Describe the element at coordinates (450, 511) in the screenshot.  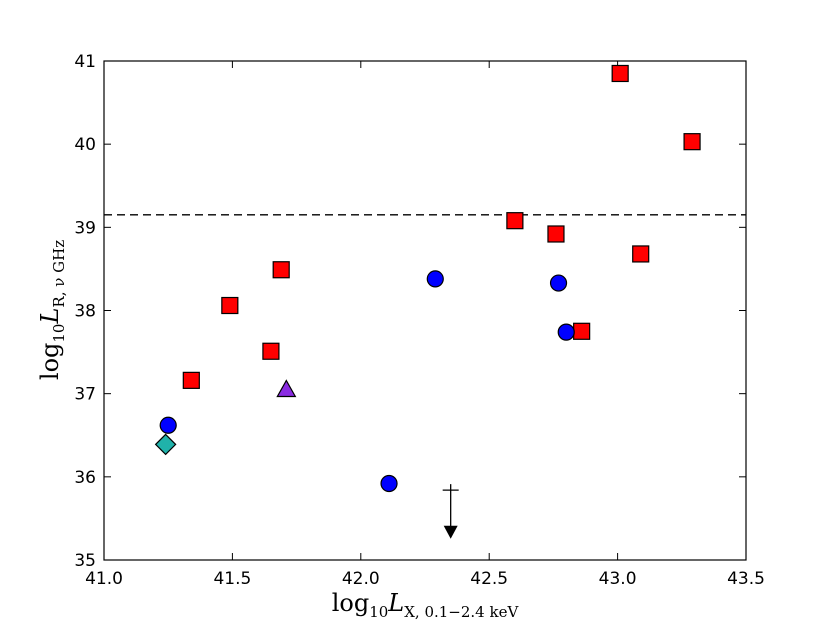
I see `upper-limit-marker` at that location.